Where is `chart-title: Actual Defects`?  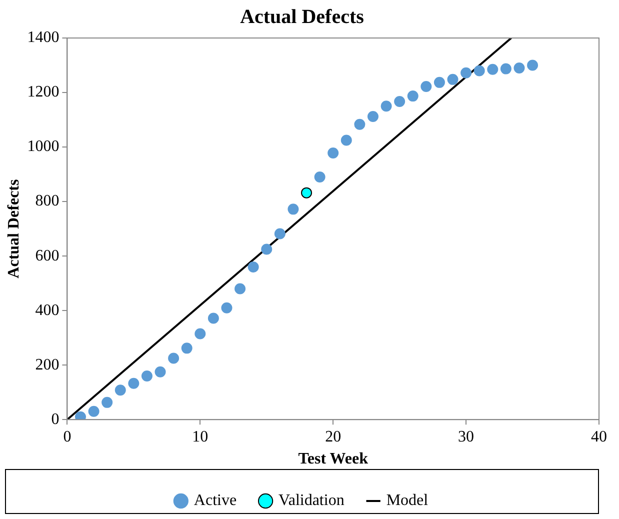 chart-title: Actual Defects is located at coordinates (302, 17).